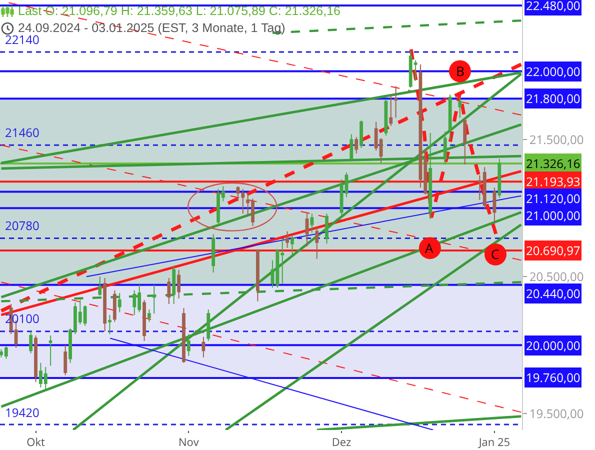  Describe the element at coordinates (22, 132) in the screenshot. I see `ref-line-label: 21460` at that location.